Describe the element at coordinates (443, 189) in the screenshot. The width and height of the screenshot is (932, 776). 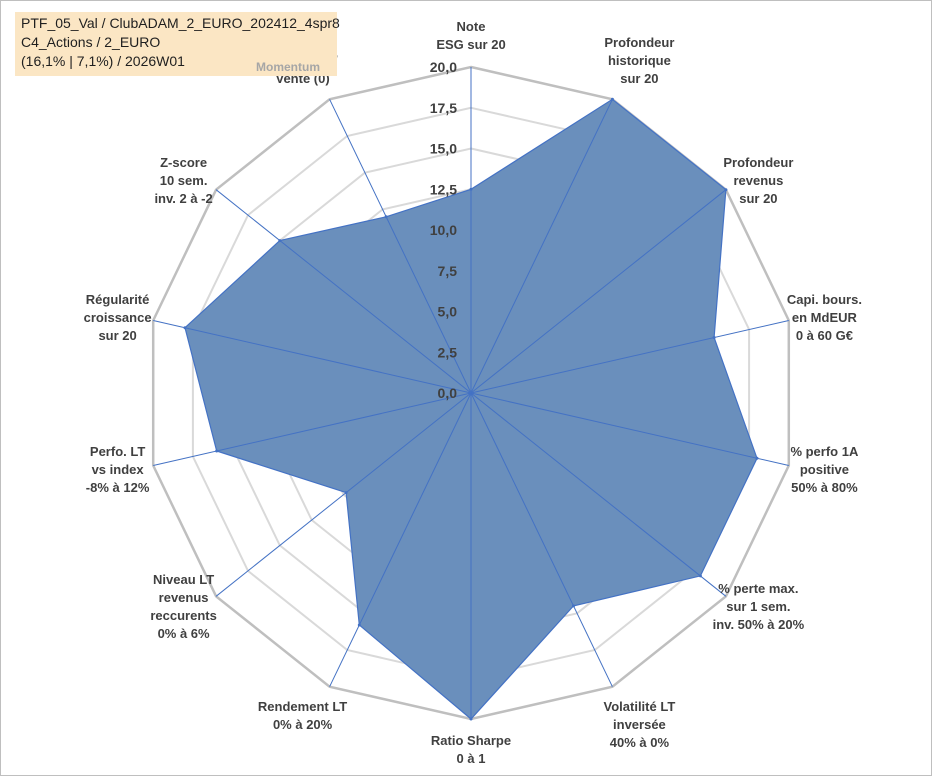
I see `tick-label: 12,5` at that location.